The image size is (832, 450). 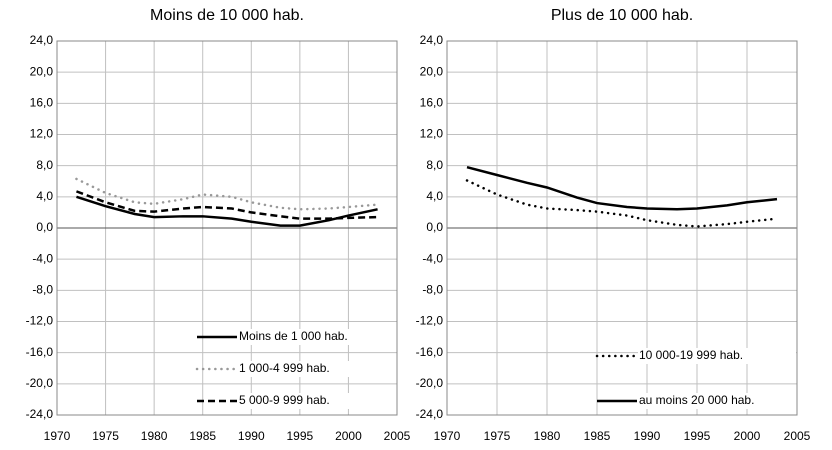 What do you see at coordinates (284, 400) in the screenshot?
I see `legend-label: 5 000-9 999 hab.` at bounding box center [284, 400].